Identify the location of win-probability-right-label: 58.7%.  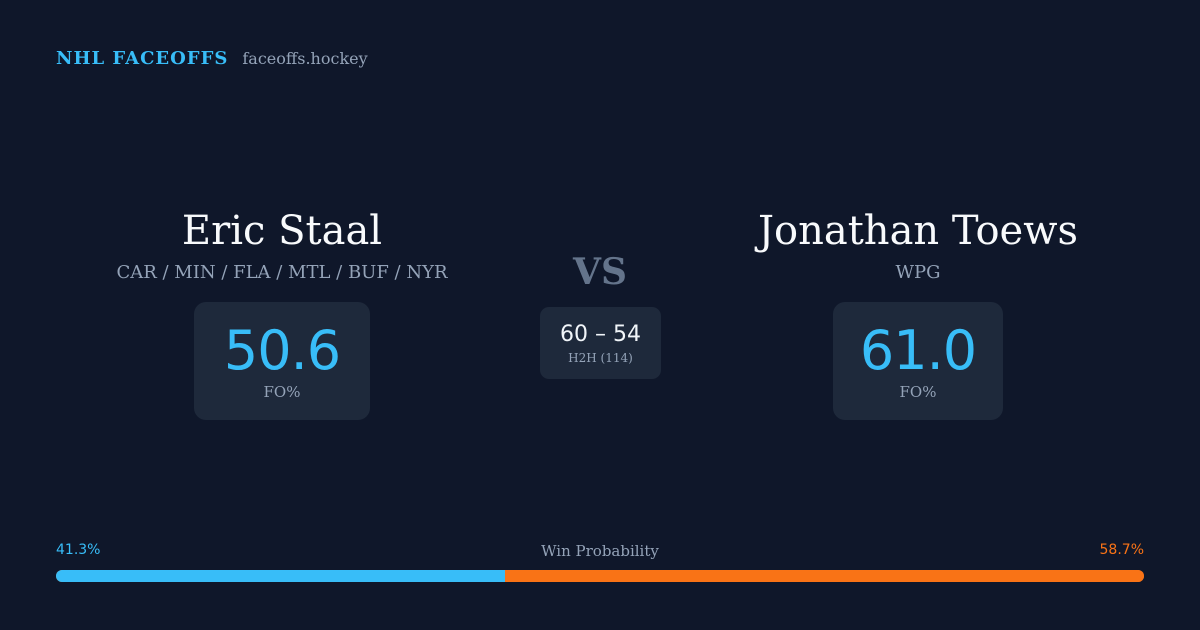
(1121, 550).